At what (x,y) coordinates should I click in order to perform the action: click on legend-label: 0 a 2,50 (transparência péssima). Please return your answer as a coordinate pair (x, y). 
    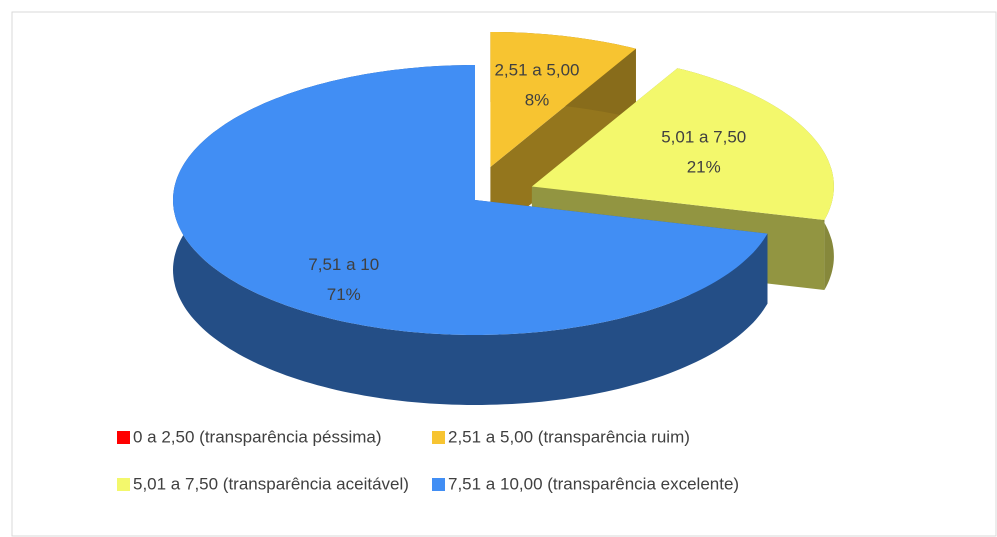
    Looking at the image, I should click on (257, 436).